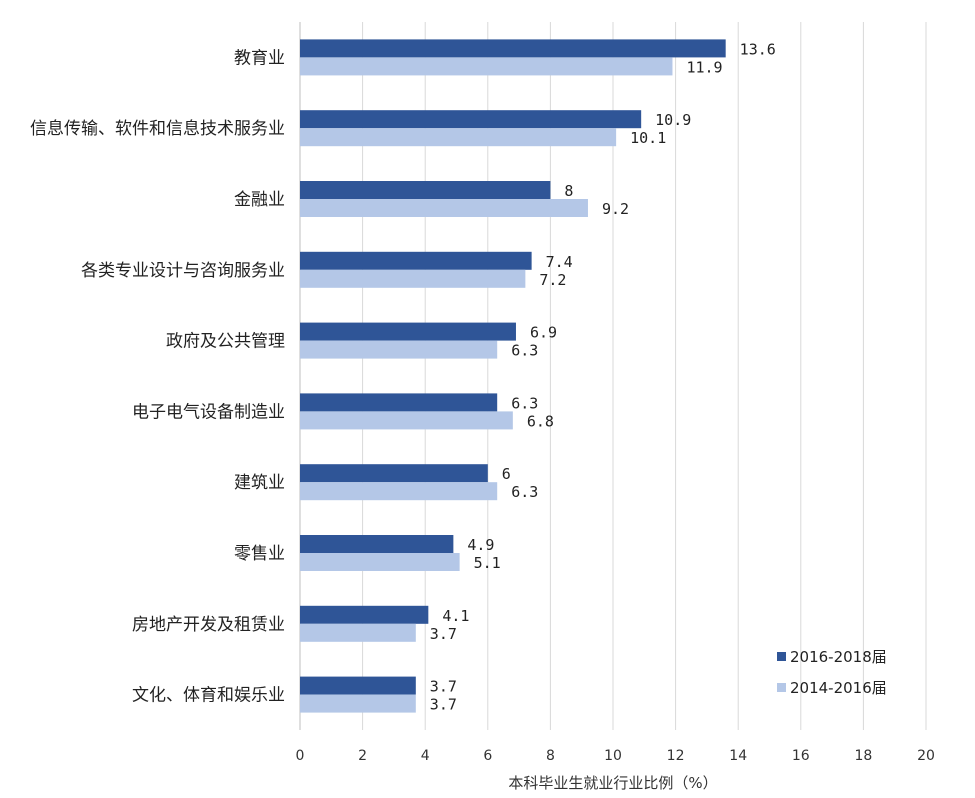  What do you see at coordinates (225, 342) in the screenshot?
I see `category-label: 政府及公共管理` at bounding box center [225, 342].